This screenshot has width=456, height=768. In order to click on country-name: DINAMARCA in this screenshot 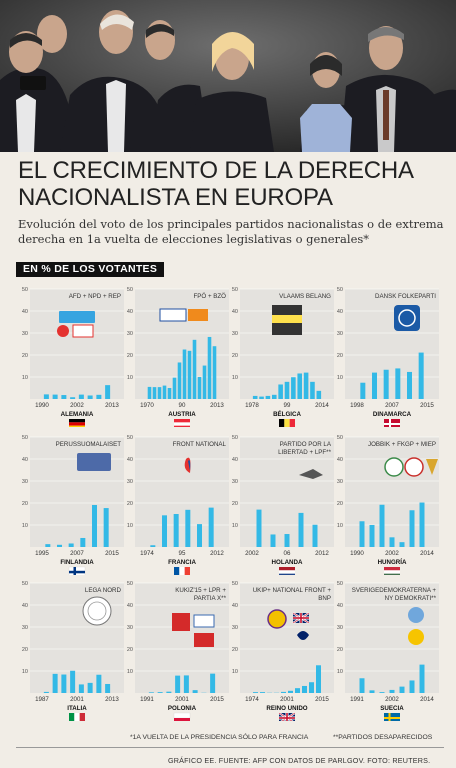, I will do `click(392, 414)`.